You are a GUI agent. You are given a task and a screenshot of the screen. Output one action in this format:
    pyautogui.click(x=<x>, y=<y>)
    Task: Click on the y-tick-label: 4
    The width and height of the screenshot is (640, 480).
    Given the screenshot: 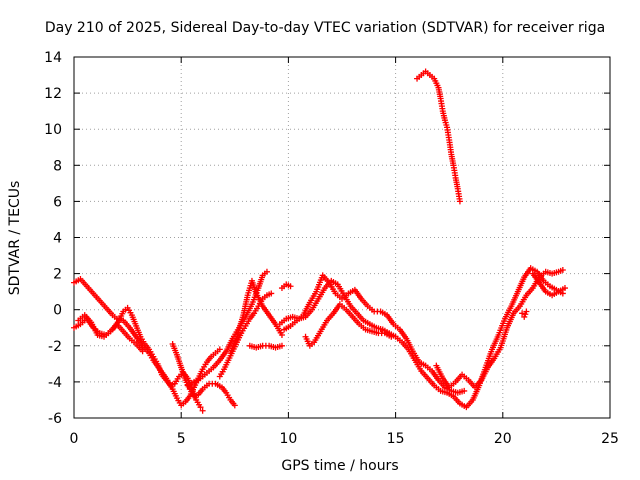 What is the action you would take?
    pyautogui.click(x=57, y=239)
    